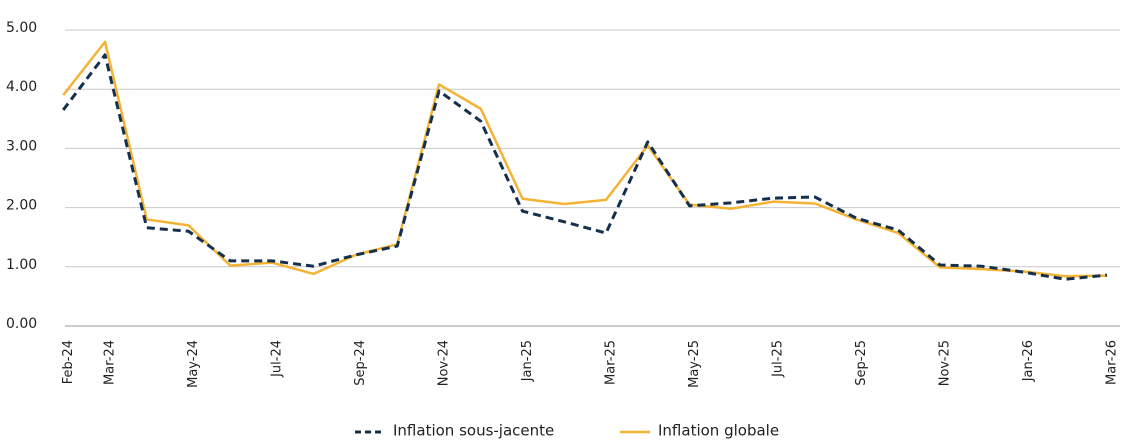 This screenshot has width=1138, height=440. What do you see at coordinates (945, 363) in the screenshot?
I see `x-tick-label: Nov-25` at bounding box center [945, 363].